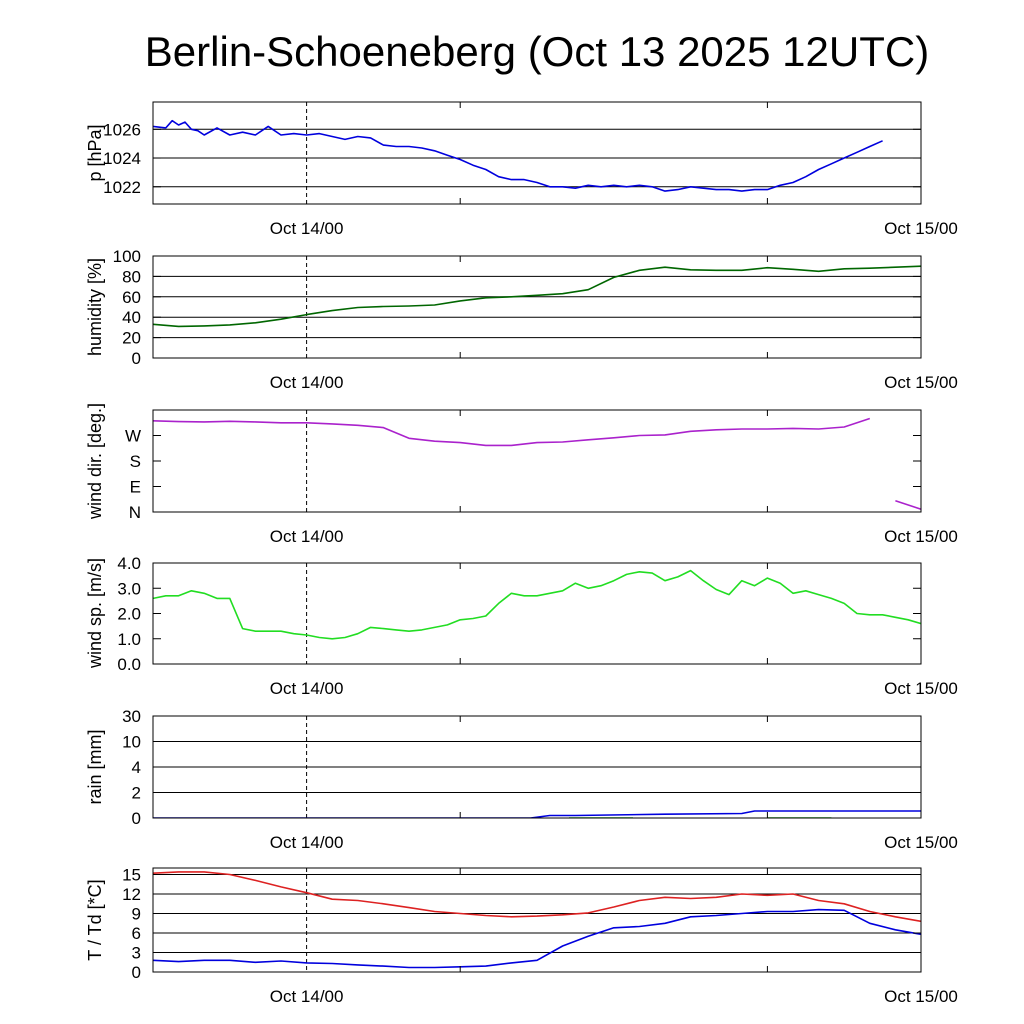 The width and height of the screenshot is (1024, 1024). I want to click on y-tick-label: 3.0, so click(129, 588).